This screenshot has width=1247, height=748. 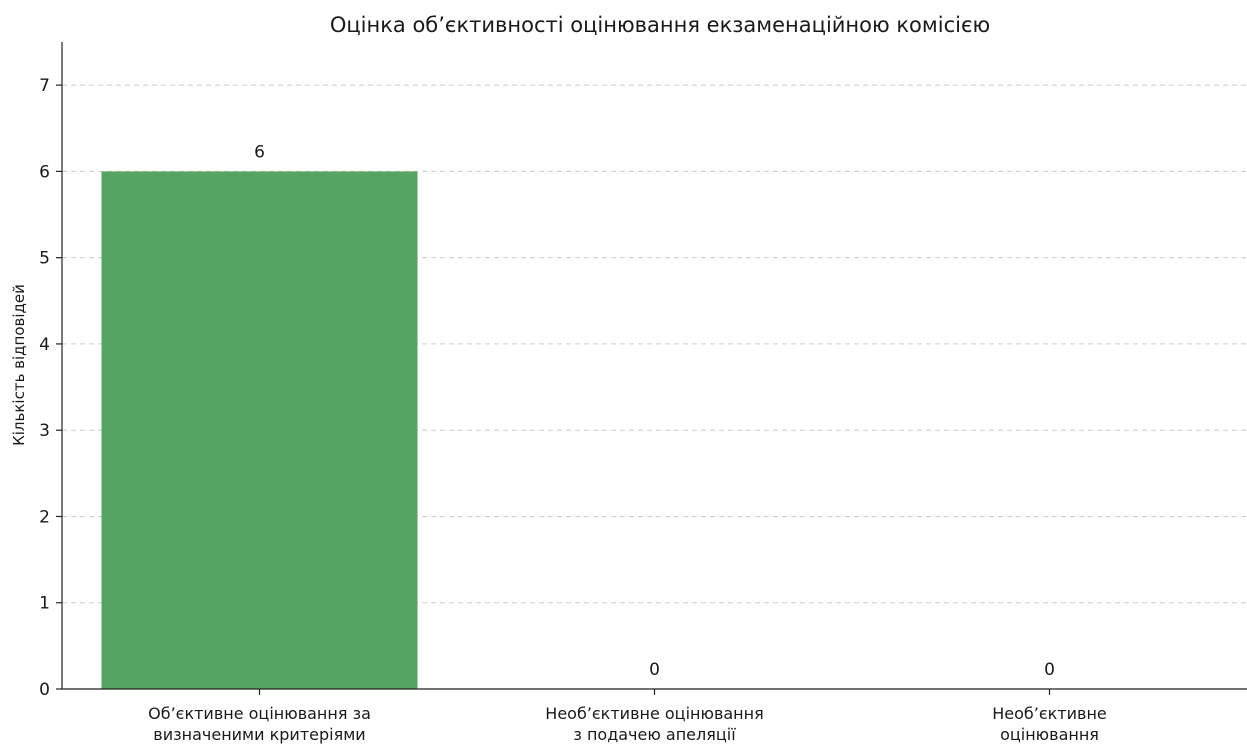 What do you see at coordinates (44, 345) in the screenshot?
I see `y-tick-label: 4` at bounding box center [44, 345].